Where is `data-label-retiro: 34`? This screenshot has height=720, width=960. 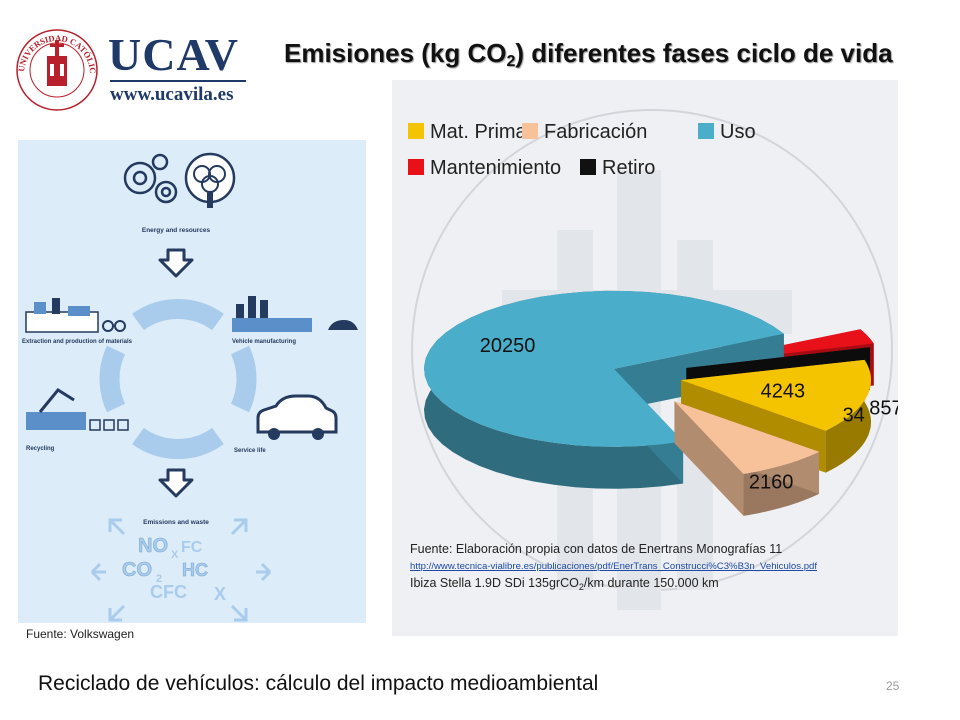 data-label-retiro: 34 is located at coordinates (854, 416).